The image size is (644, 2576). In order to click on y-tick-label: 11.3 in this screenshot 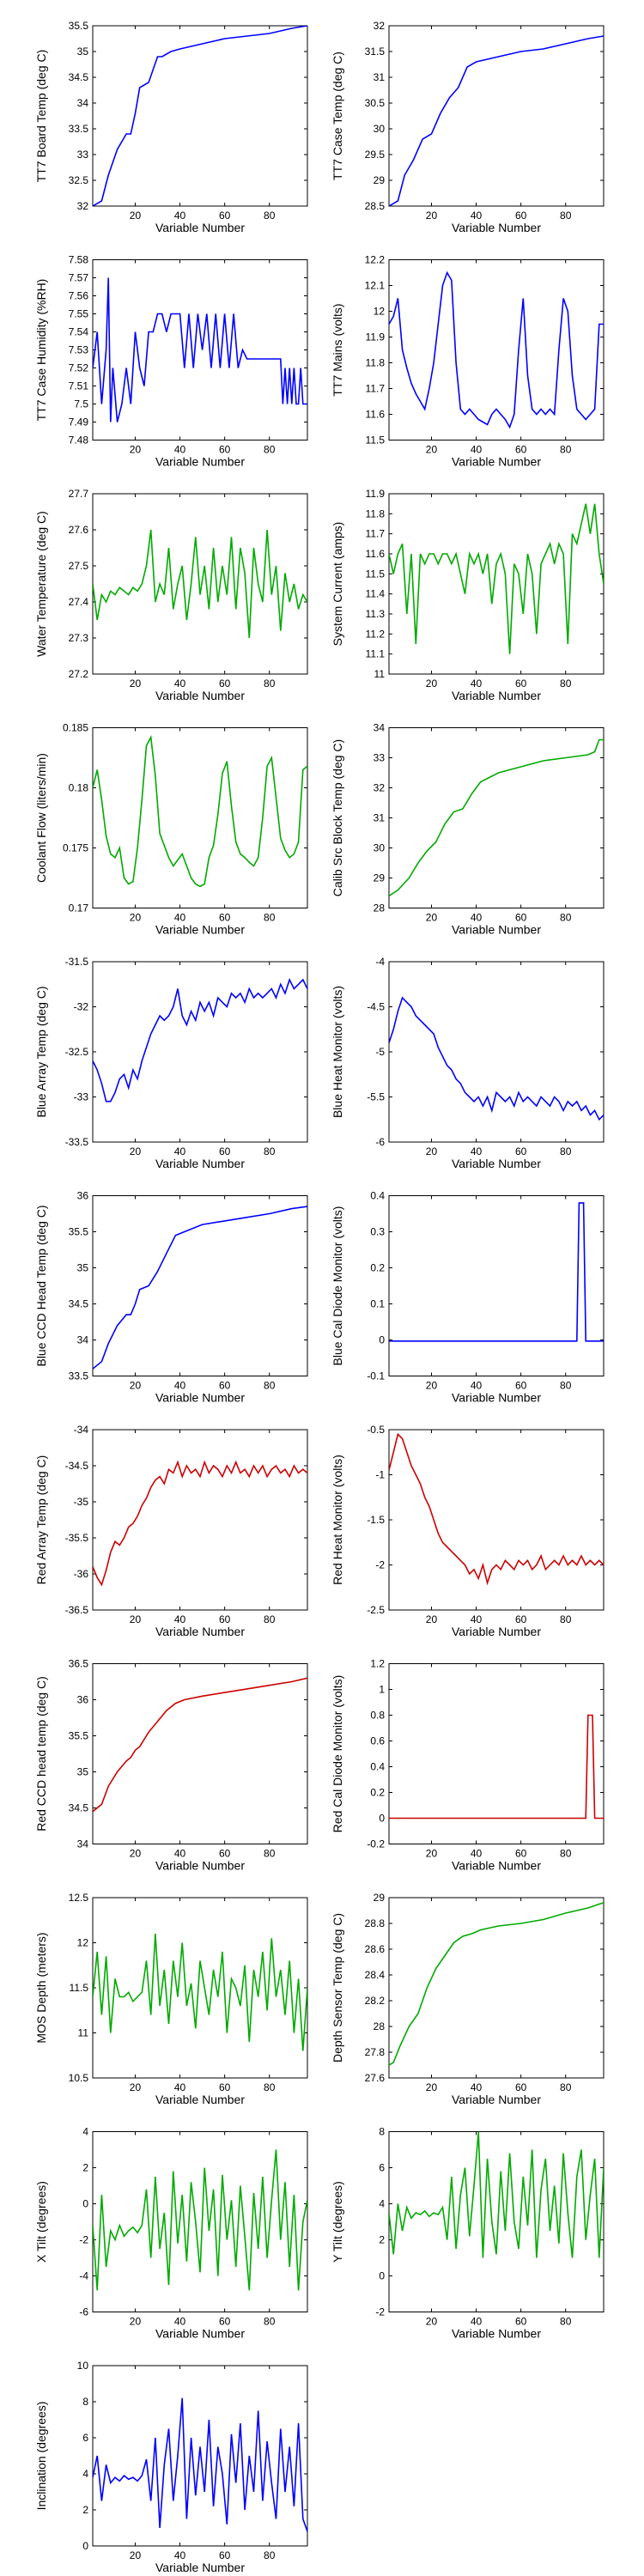, I will do `click(376, 614)`.